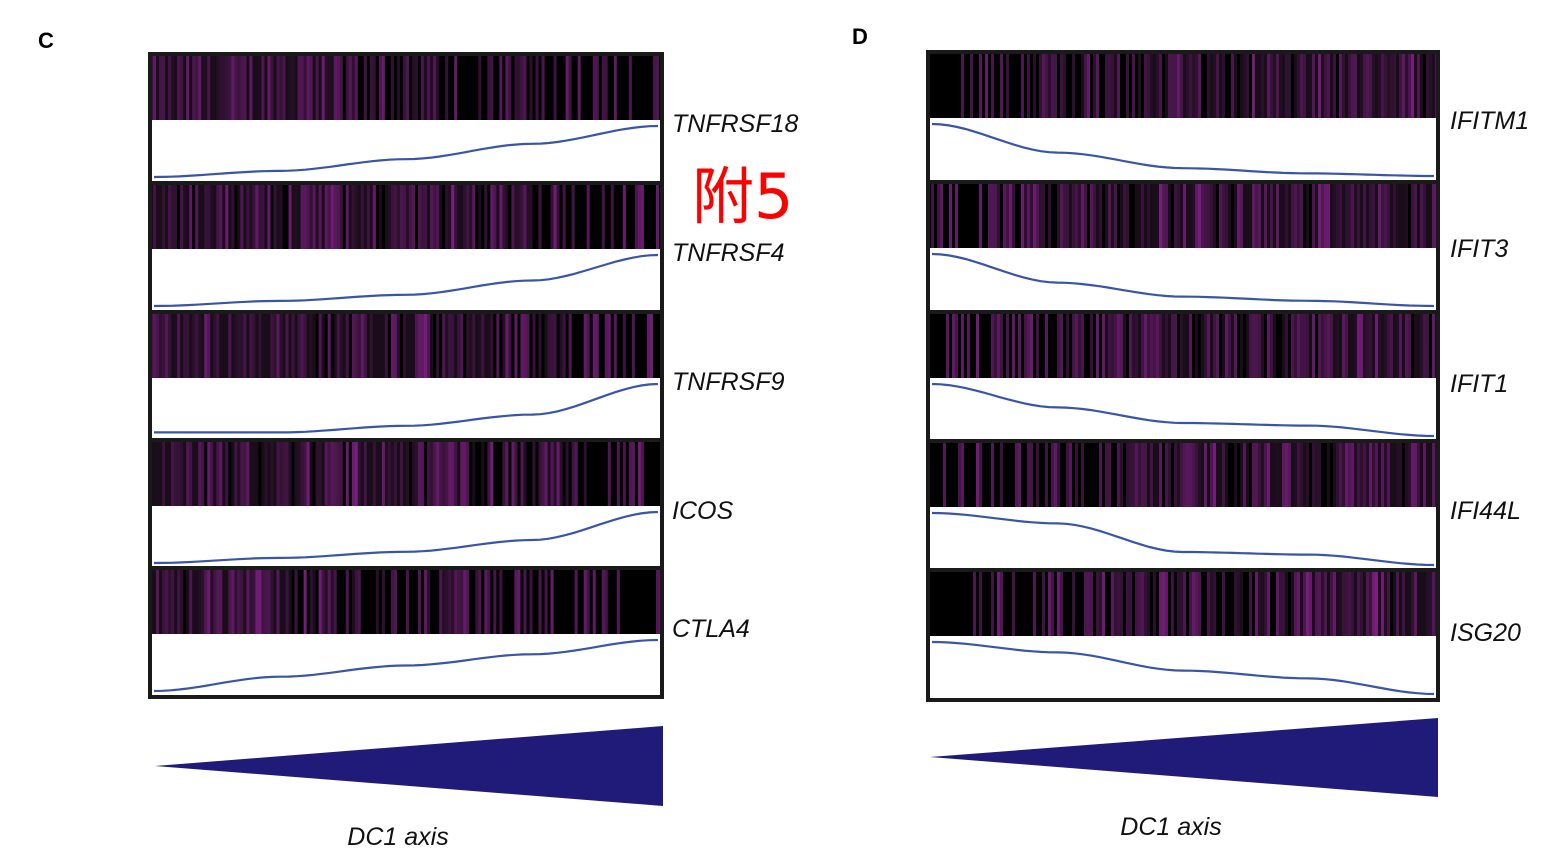 The width and height of the screenshot is (1566, 866). What do you see at coordinates (466, 247) in the screenshot?
I see `gene-track: TNFRSF4` at bounding box center [466, 247].